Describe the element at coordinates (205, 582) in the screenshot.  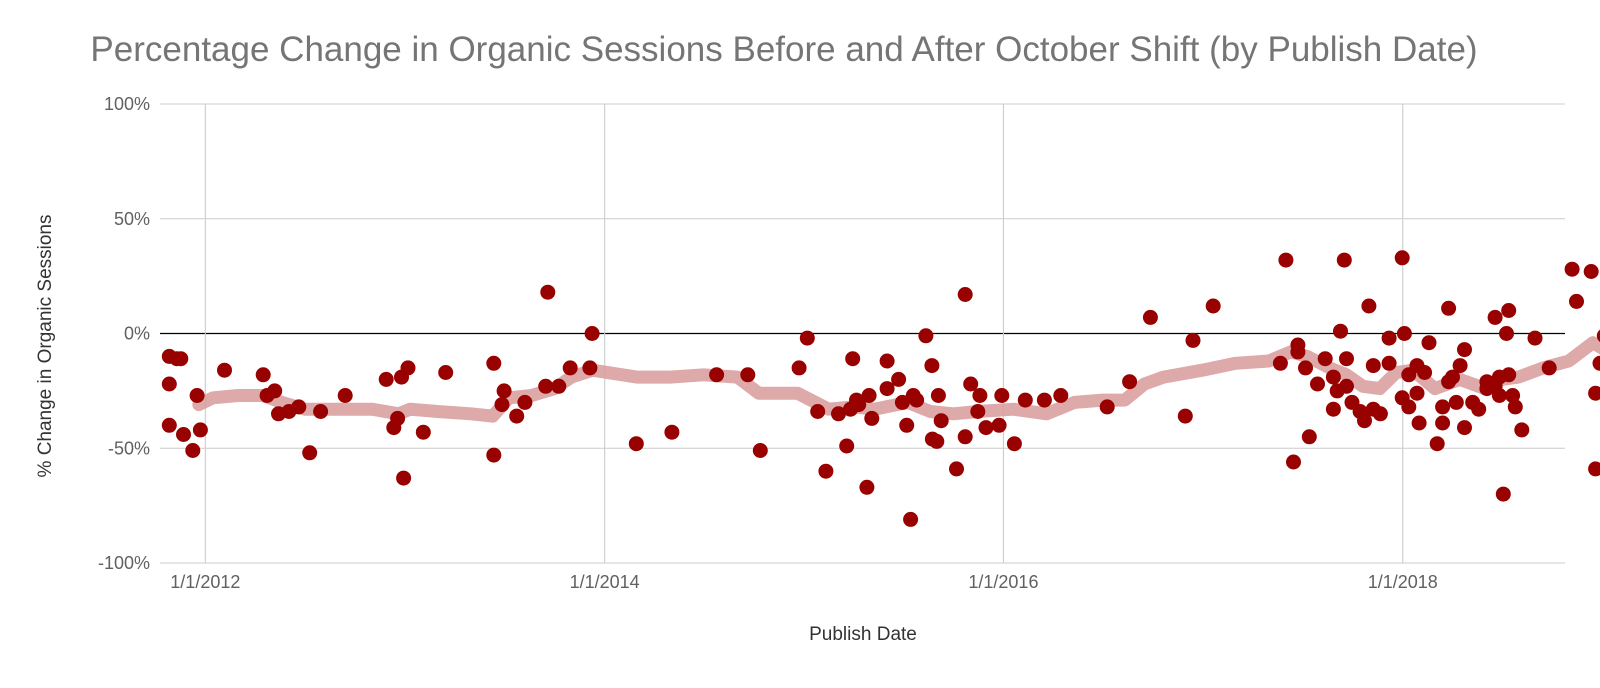
I see `x-tick-label: 1/1/2012` at that location.